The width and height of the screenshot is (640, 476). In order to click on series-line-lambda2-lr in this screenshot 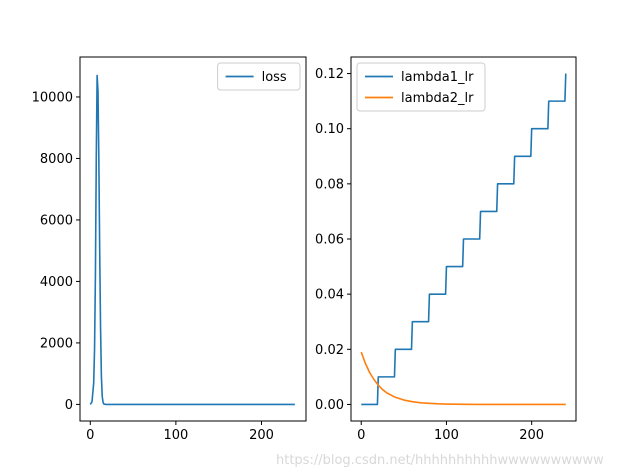, I will do `click(463, 378)`.